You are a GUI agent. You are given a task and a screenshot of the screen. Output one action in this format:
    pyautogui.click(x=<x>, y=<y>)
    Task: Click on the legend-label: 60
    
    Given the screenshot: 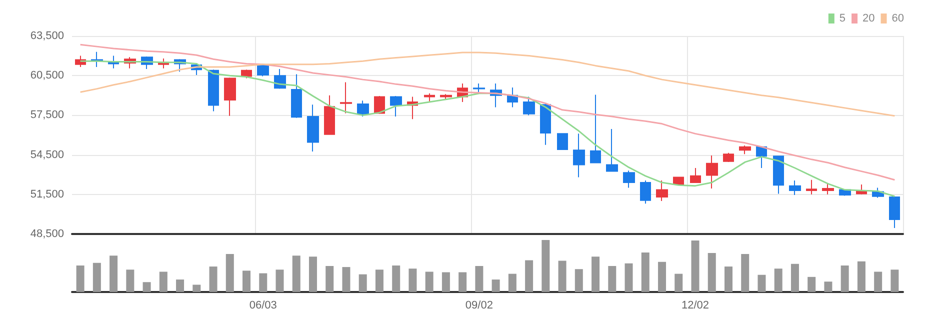 What is the action you would take?
    pyautogui.click(x=898, y=18)
    